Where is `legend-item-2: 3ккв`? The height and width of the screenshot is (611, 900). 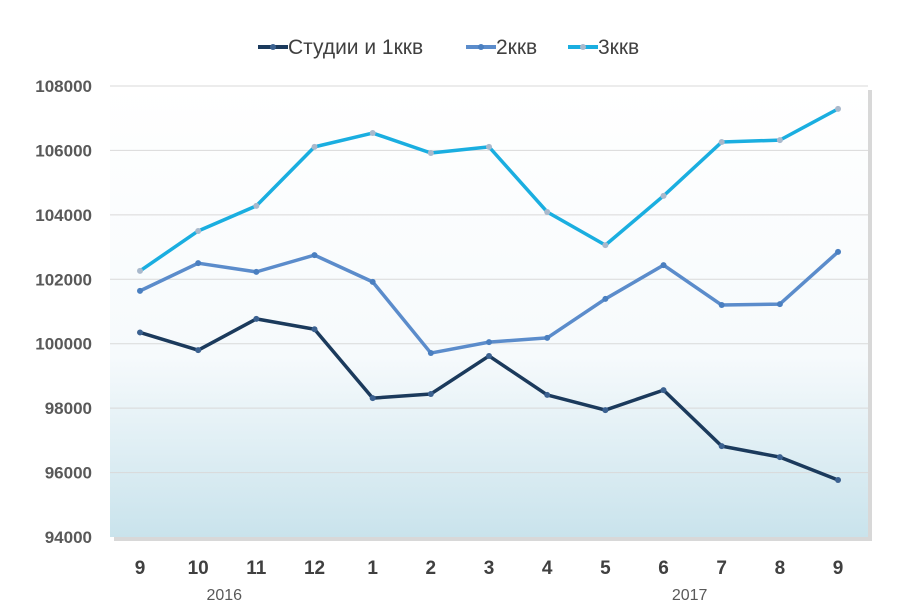
legend-item-2: 3ккв is located at coordinates (603, 47).